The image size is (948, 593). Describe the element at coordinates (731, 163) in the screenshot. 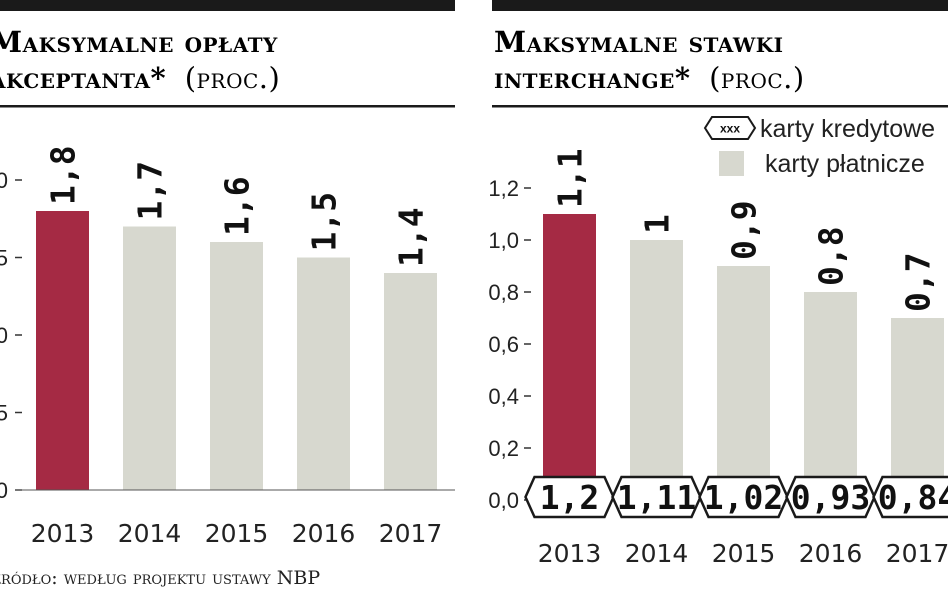

I see `legend-debit-swatch` at that location.